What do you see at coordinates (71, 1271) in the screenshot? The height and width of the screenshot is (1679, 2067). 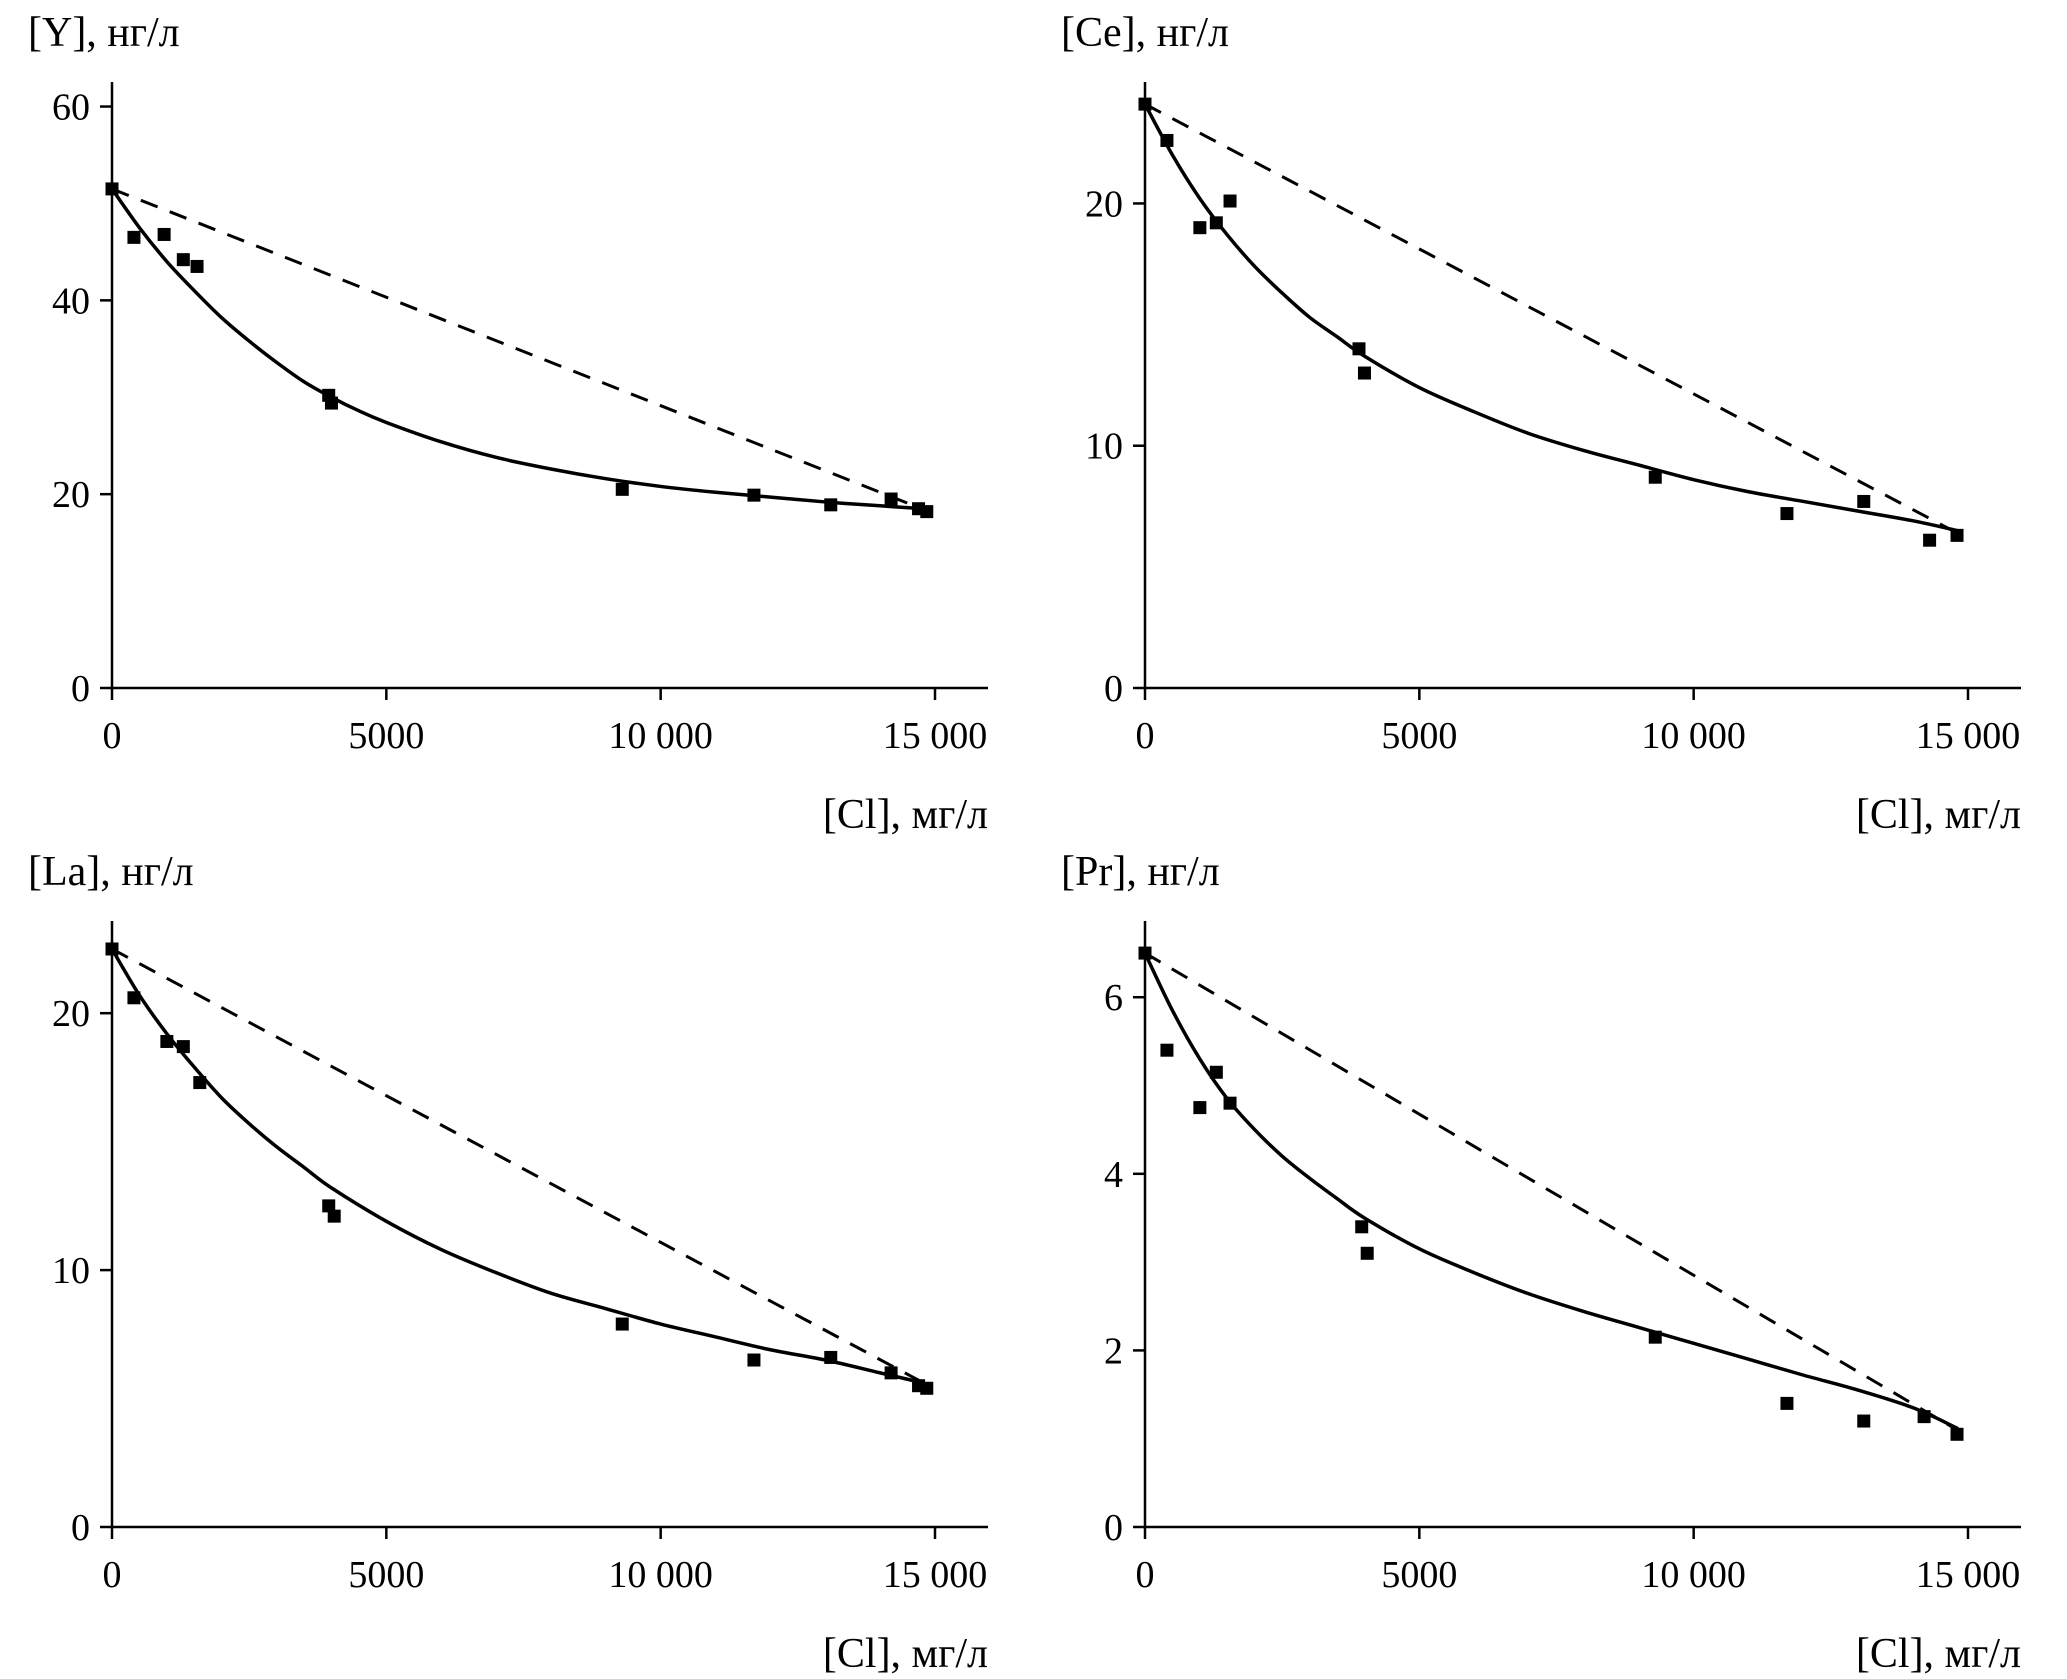 I see `y-tick-label: 10` at bounding box center [71, 1271].